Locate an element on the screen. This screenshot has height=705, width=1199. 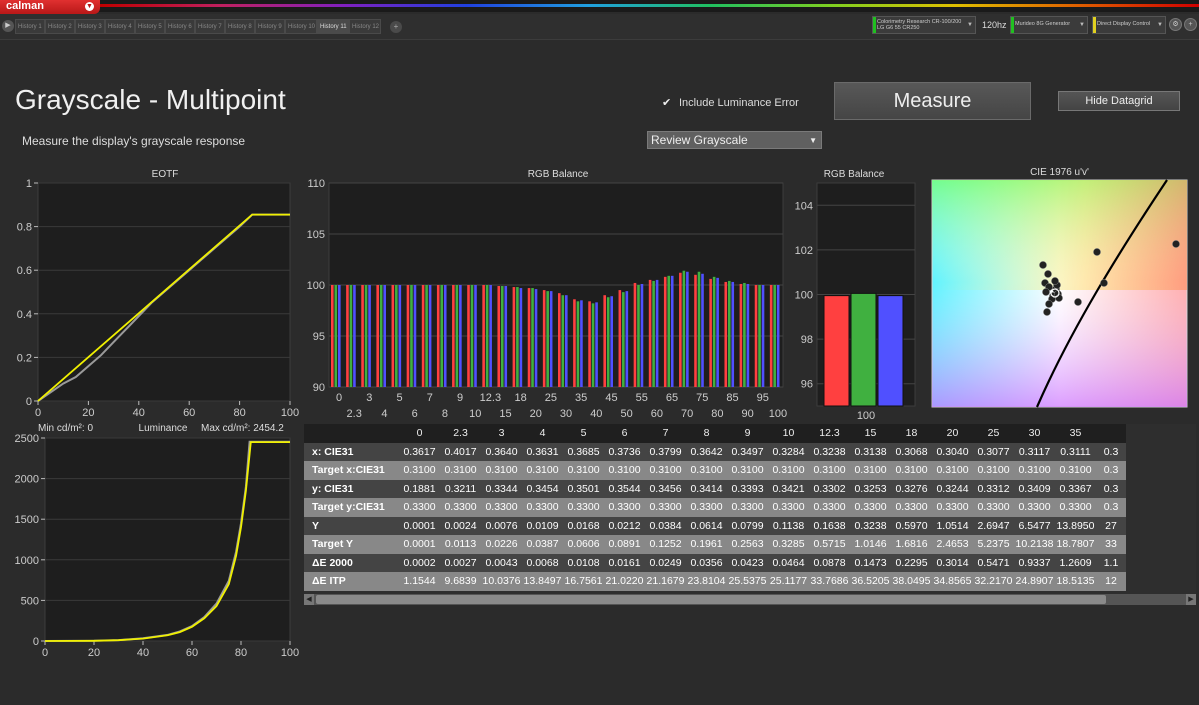
grid-cell: 0.5970 is located at coordinates (911, 525).